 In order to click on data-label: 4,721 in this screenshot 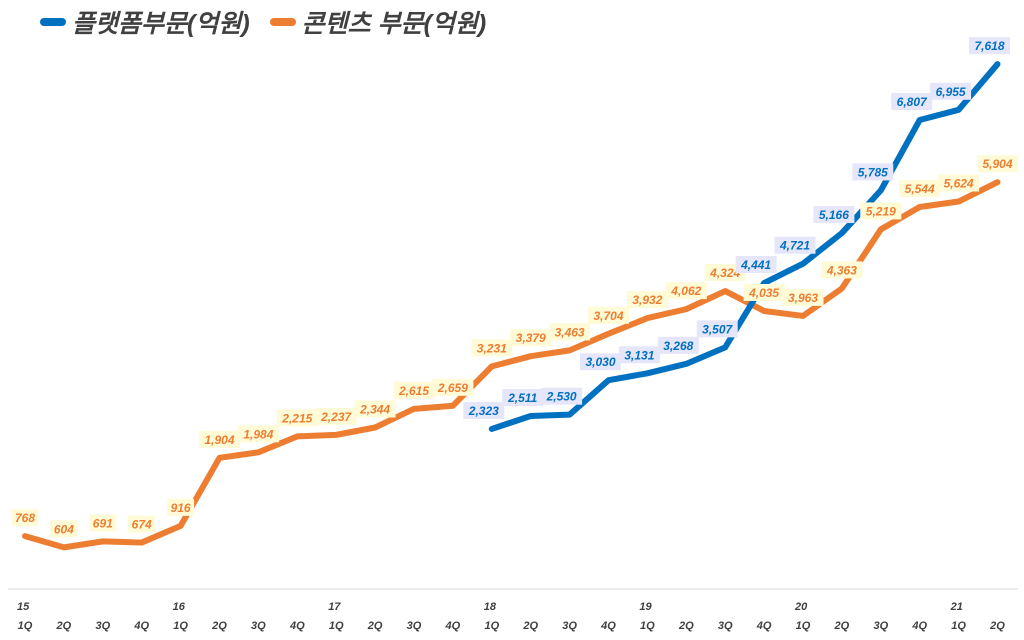, I will do `click(795, 245)`.